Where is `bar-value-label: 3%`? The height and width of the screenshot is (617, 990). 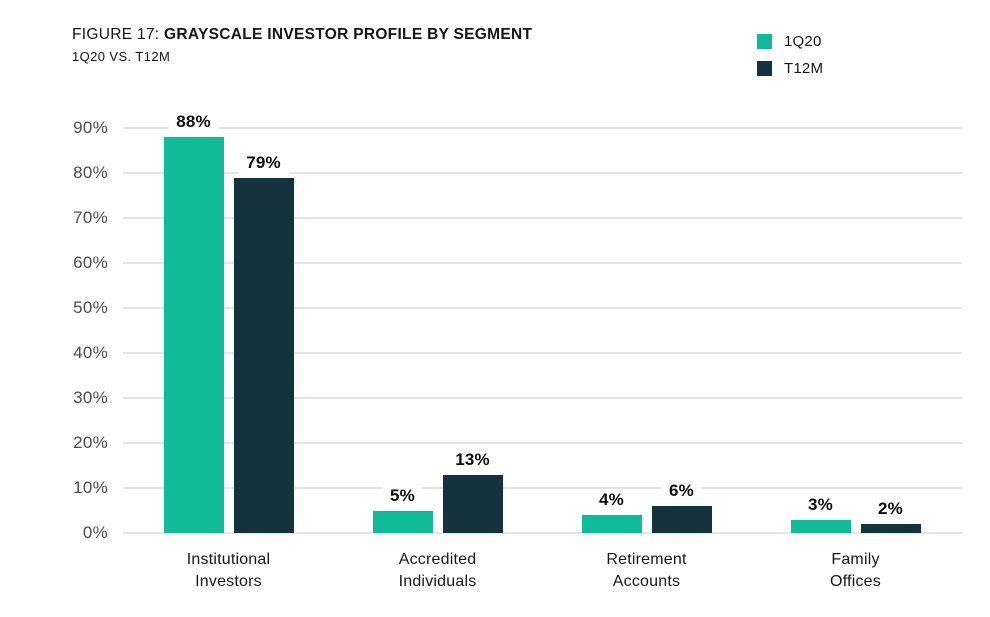
bar-value-label: 3% is located at coordinates (820, 505).